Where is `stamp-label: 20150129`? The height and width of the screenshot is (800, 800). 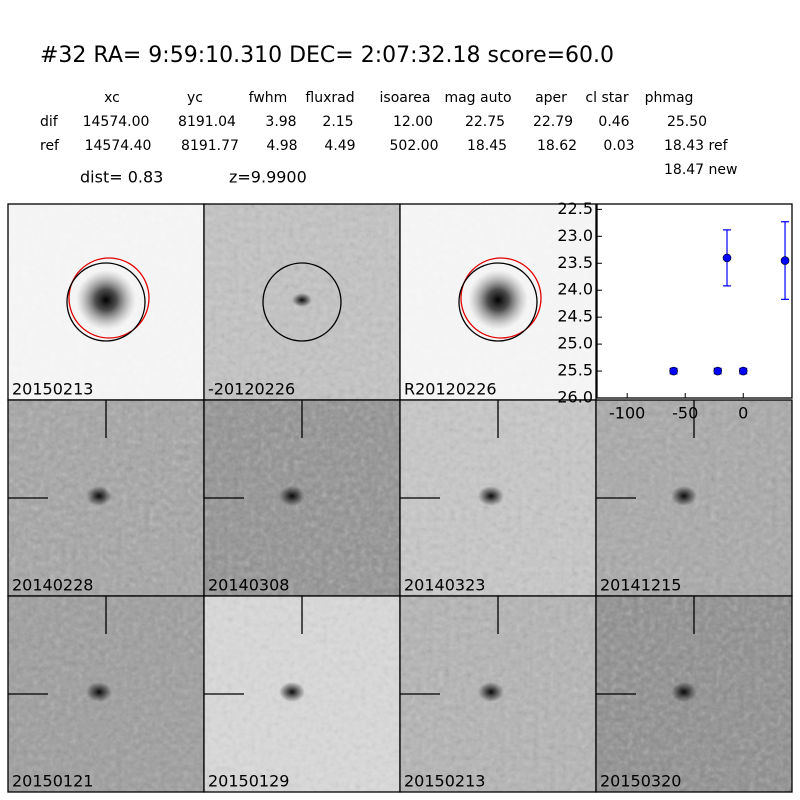 stamp-label: 20150129 is located at coordinates (248, 781).